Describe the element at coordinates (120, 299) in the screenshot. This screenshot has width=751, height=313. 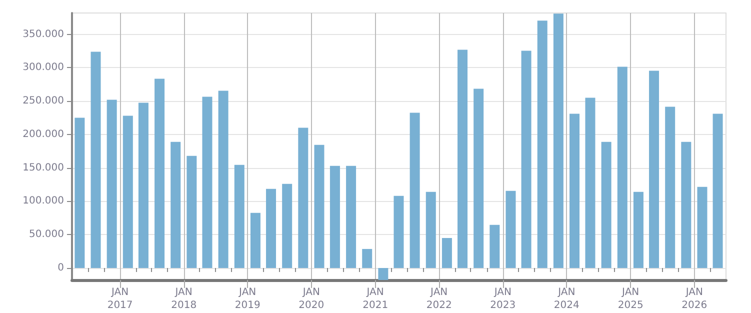
I see `x-tick-label: JAN 2017` at that location.